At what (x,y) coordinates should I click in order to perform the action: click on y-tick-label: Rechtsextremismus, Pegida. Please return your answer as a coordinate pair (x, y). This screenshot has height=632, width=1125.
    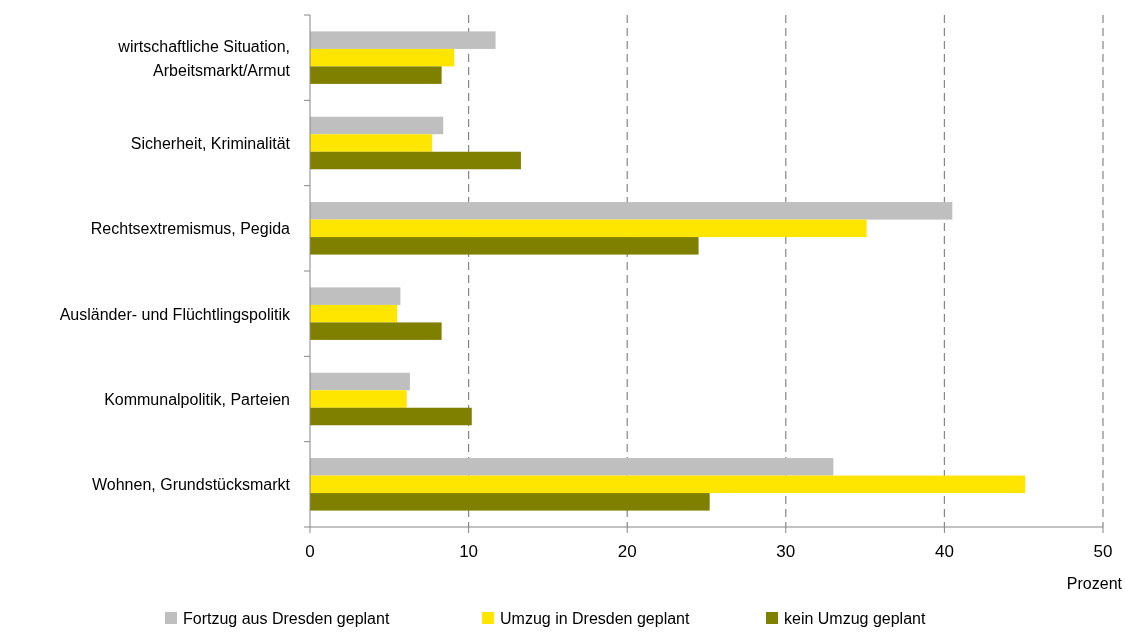
    Looking at the image, I should click on (190, 229).